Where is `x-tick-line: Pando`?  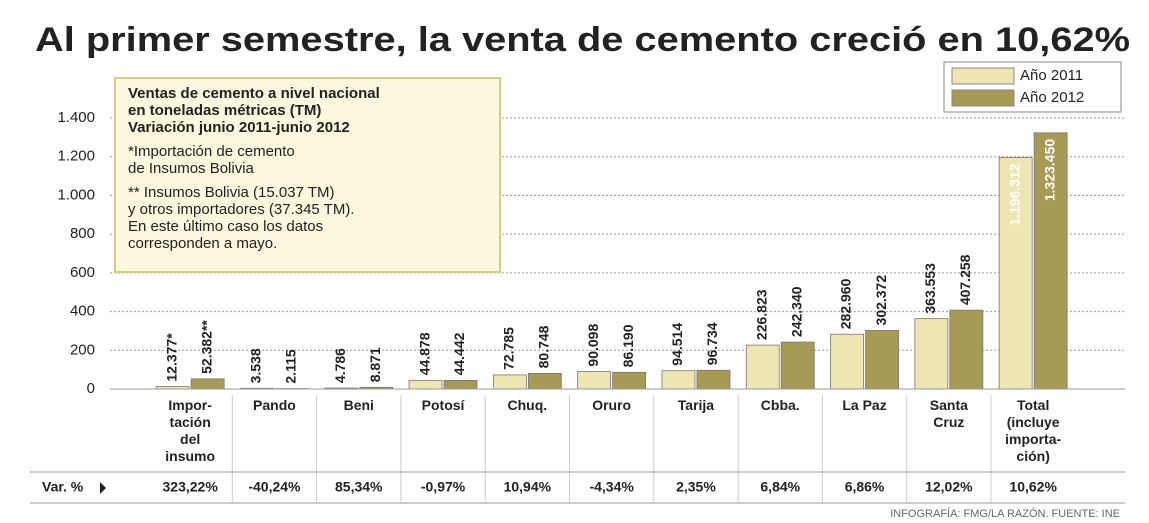
x-tick-line: Pando is located at coordinates (274, 405).